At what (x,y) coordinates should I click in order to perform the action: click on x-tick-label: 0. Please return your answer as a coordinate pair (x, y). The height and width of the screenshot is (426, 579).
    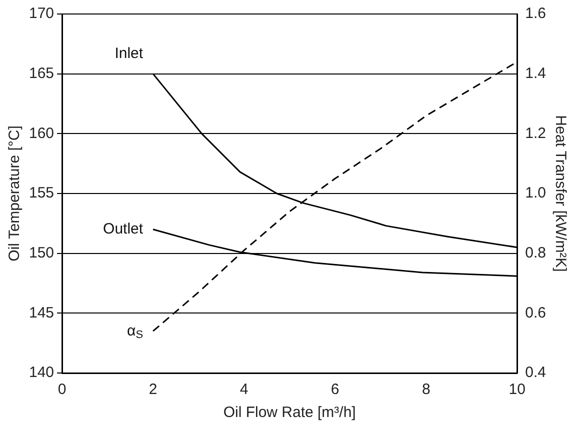
    Looking at the image, I should click on (62, 389).